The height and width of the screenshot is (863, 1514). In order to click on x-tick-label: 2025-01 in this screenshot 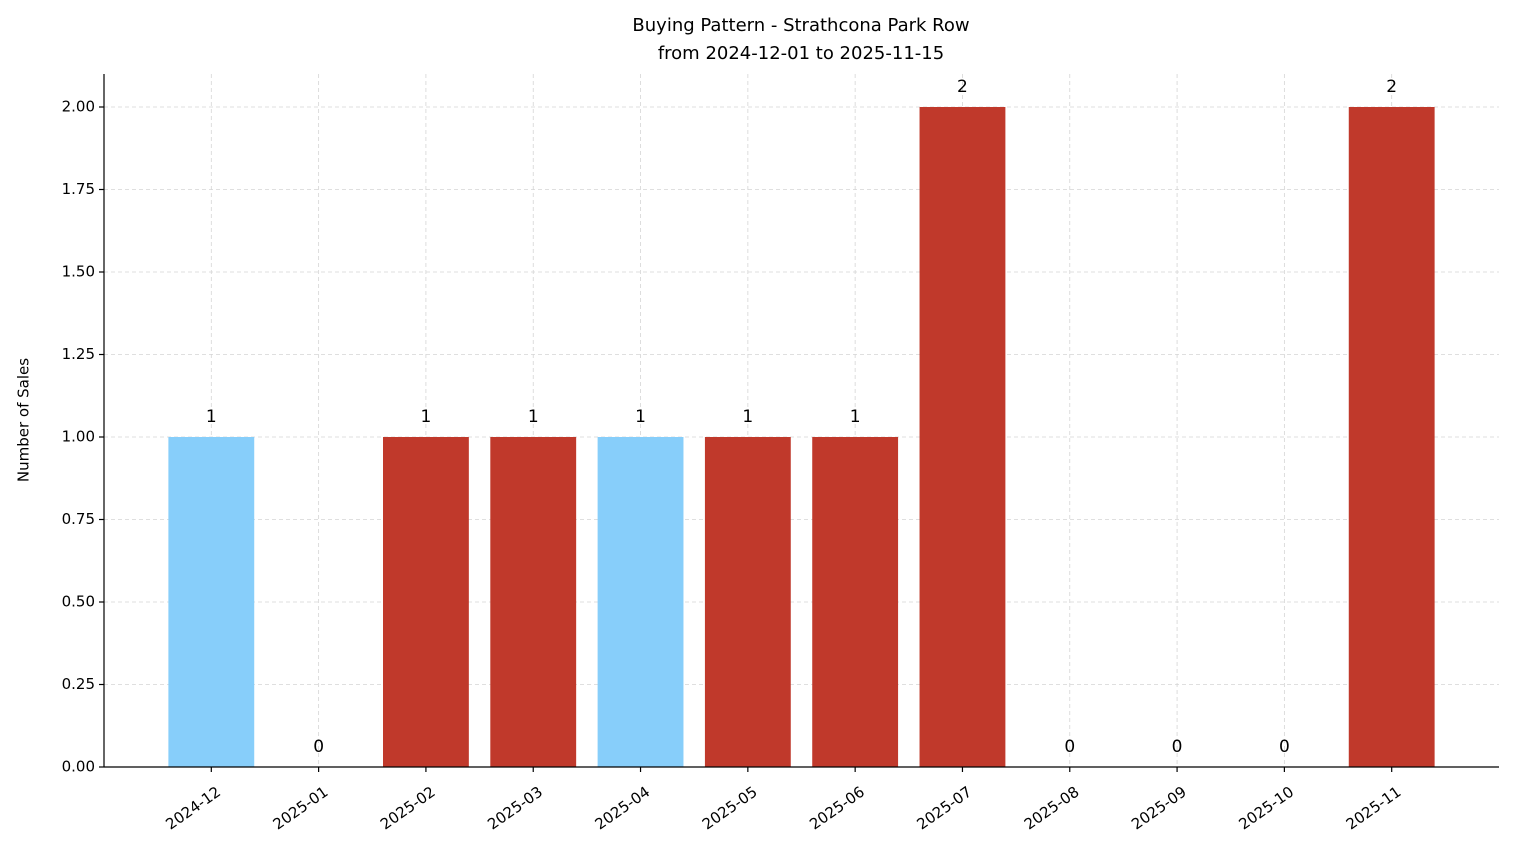, I will do `click(301, 808)`.